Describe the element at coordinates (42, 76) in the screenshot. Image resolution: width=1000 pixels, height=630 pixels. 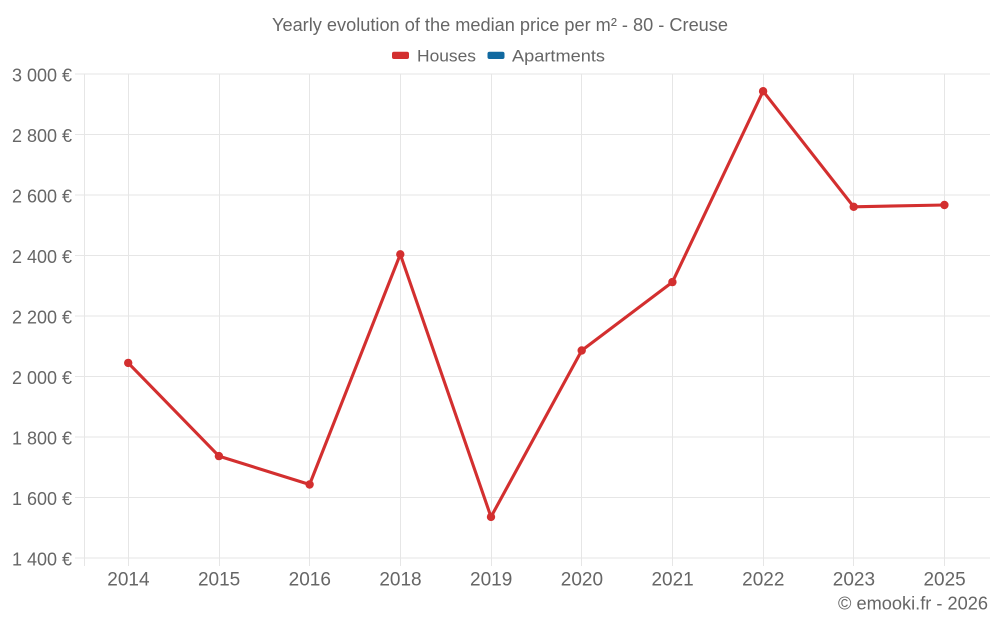
I see `svg-text: 3 000 €` at that location.